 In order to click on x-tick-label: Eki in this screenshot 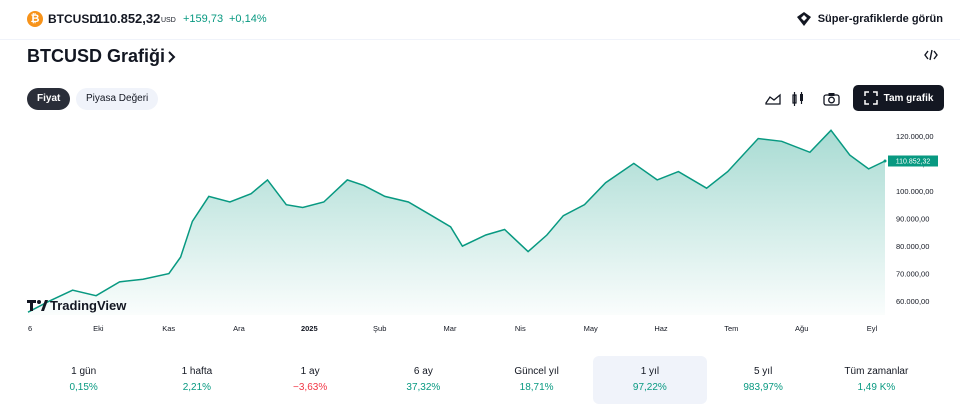, I will do `click(98, 328)`.